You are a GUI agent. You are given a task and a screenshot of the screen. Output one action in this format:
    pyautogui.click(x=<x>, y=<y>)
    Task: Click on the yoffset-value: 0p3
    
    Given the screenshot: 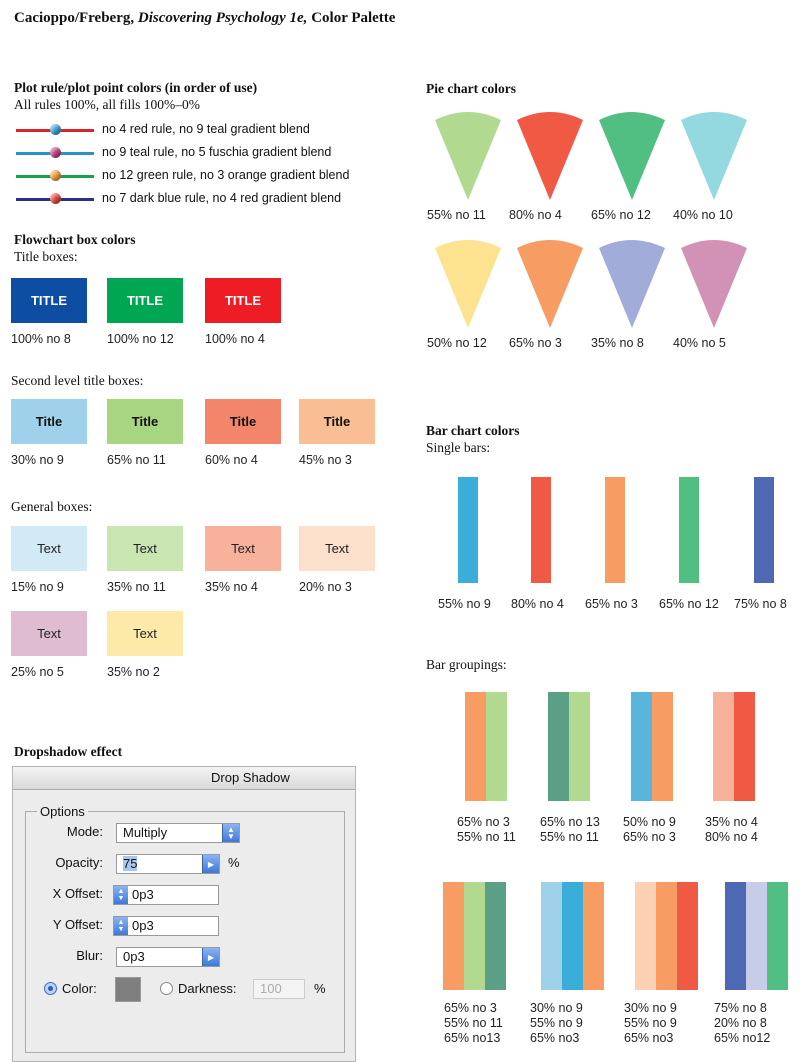 What is the action you would take?
    pyautogui.click(x=143, y=925)
    